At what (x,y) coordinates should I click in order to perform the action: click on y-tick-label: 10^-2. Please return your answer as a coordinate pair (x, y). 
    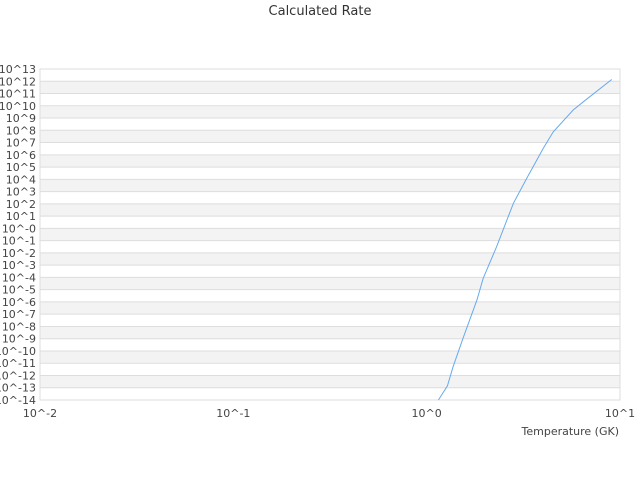
    Looking at the image, I should click on (19, 253).